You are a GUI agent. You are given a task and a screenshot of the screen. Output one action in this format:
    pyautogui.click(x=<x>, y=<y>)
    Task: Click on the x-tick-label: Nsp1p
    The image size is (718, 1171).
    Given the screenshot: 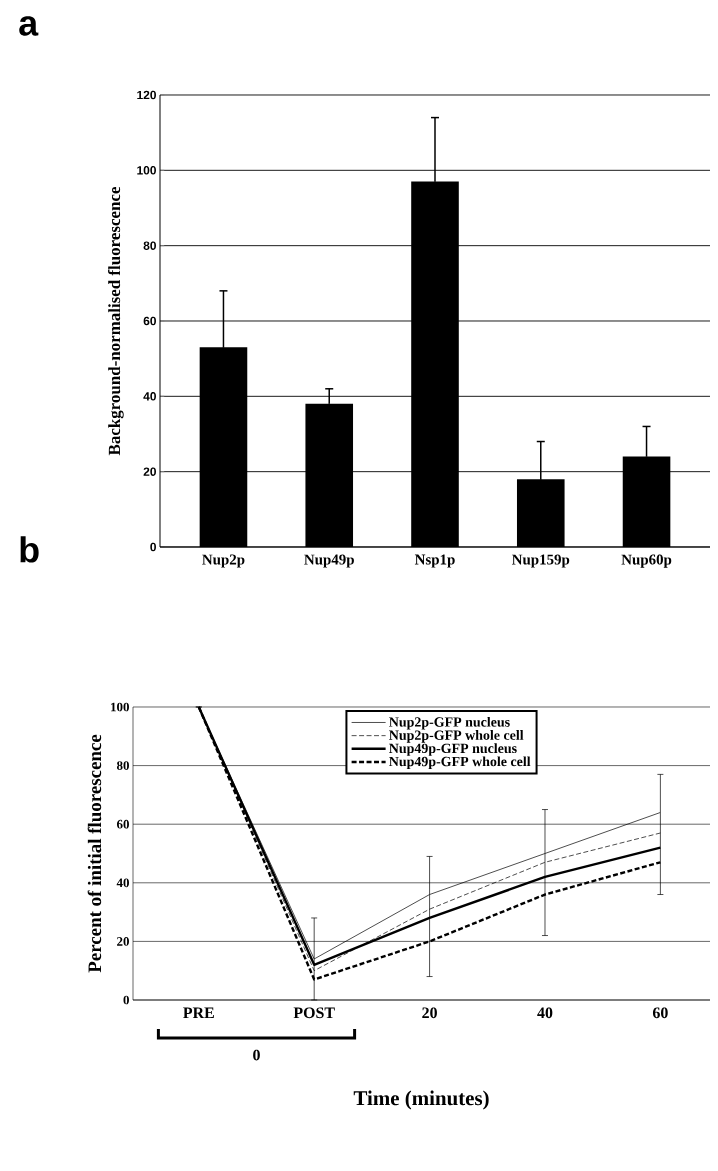 What is the action you would take?
    pyautogui.click(x=434, y=561)
    